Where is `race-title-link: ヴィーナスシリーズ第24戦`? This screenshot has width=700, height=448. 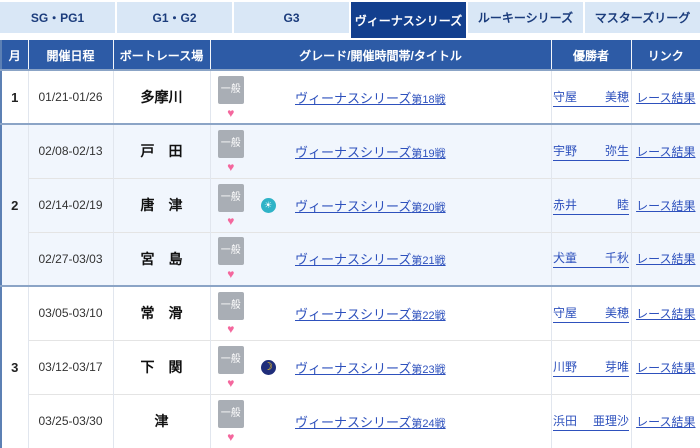
race-title-link: ヴィーナスシリーズ第24戦 is located at coordinates (370, 422).